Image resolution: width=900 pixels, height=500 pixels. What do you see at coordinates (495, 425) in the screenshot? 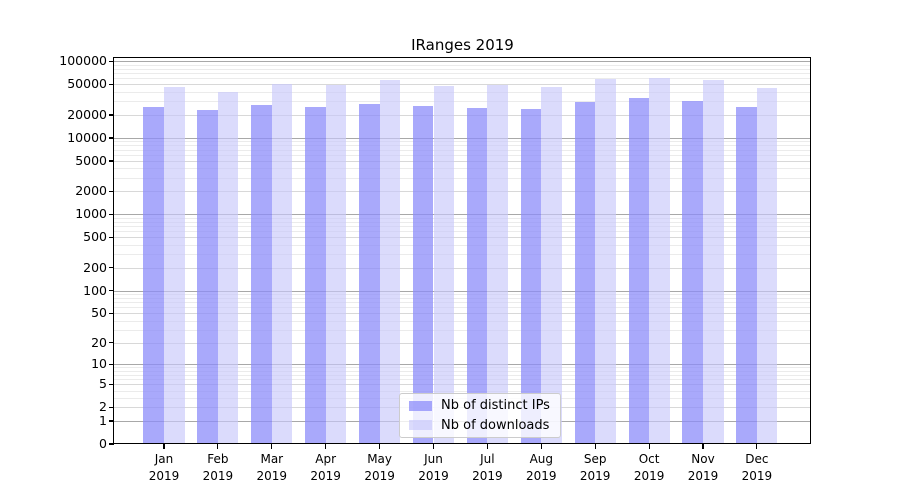
I see `legend-label-downloads: Nb of downloads` at bounding box center [495, 425].